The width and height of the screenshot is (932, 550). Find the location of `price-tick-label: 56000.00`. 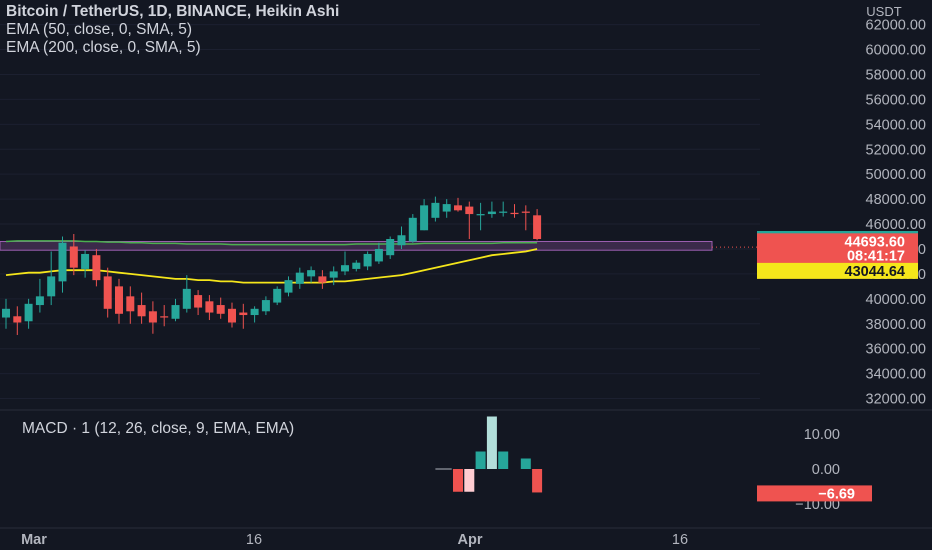

price-tick-label: 56000.00 is located at coordinates (896, 100).